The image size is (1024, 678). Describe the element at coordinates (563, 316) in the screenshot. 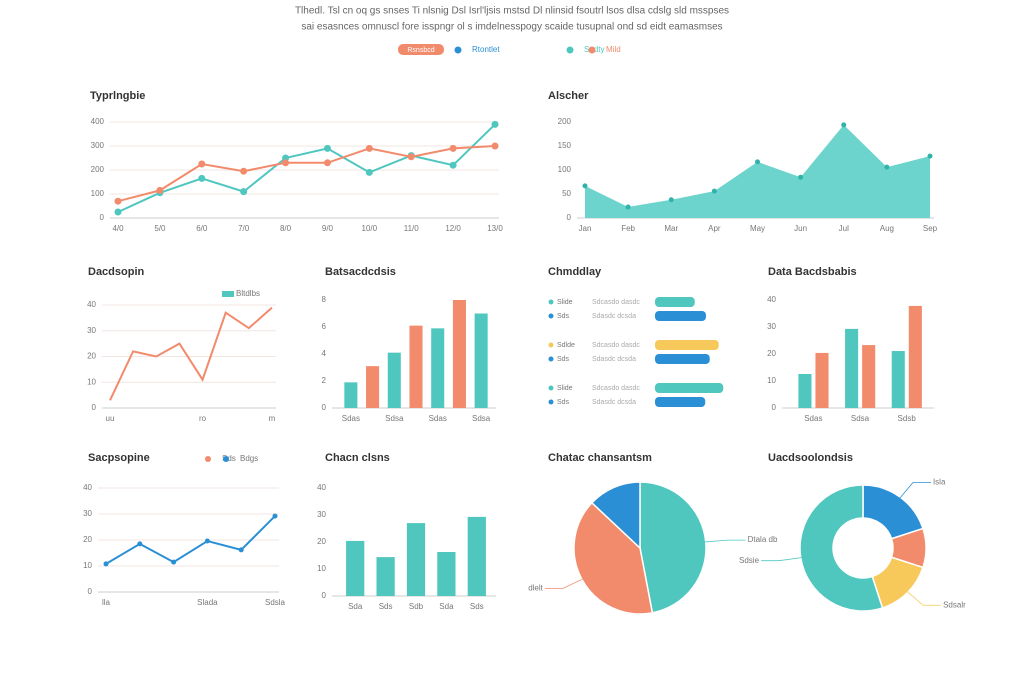

I see `row-label: Sds` at that location.